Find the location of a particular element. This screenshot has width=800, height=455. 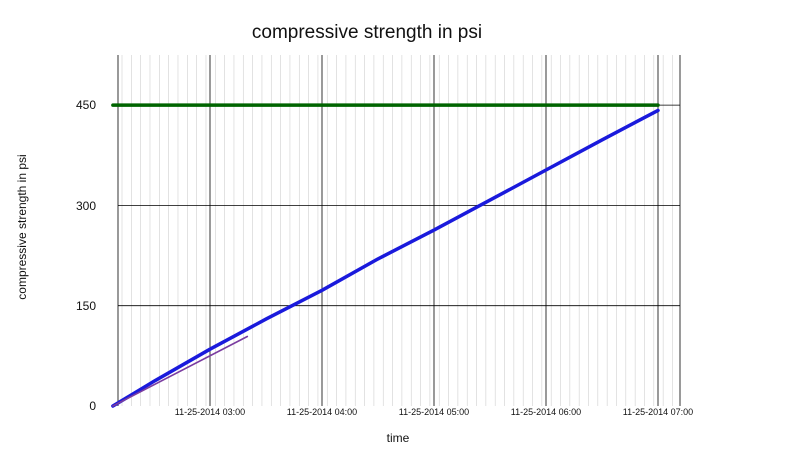

y-tick-label: 150 is located at coordinates (86, 306).